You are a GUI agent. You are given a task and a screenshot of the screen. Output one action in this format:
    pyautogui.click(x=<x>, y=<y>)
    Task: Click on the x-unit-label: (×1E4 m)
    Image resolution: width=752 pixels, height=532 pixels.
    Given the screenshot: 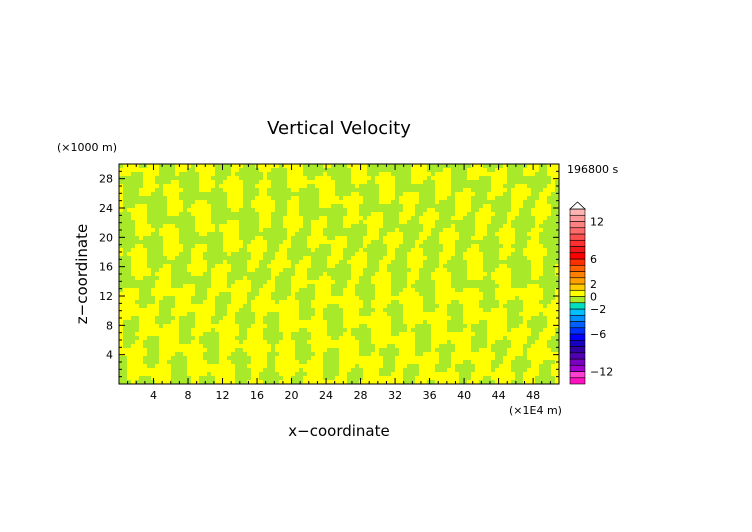 What is the action you would take?
    pyautogui.click(x=535, y=410)
    